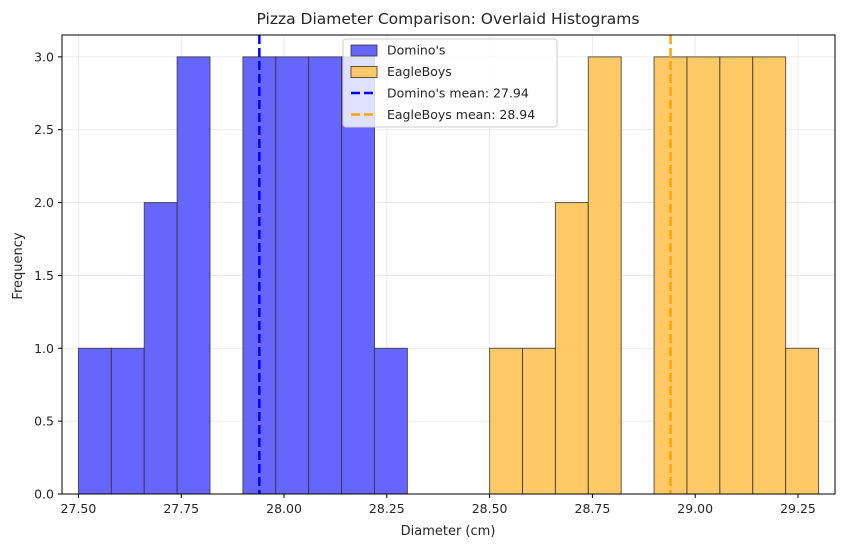 The height and width of the screenshot is (547, 846). I want to click on x-axis-label: Diameter (cm), so click(448, 531).